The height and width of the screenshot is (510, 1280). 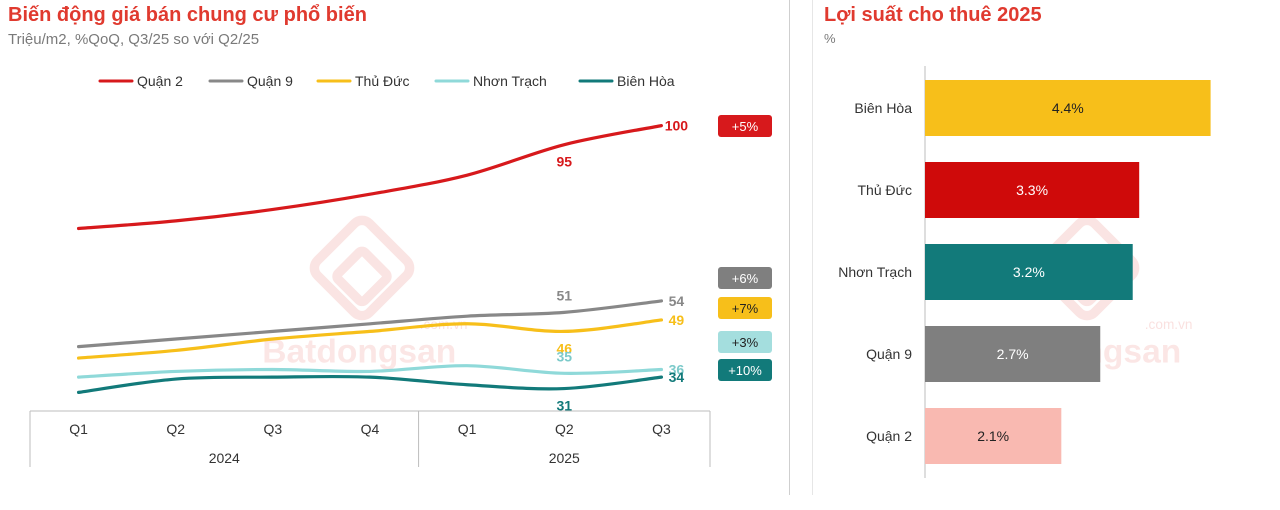 I want to click on line-watermark-diamond-outer, so click(x=362, y=268).